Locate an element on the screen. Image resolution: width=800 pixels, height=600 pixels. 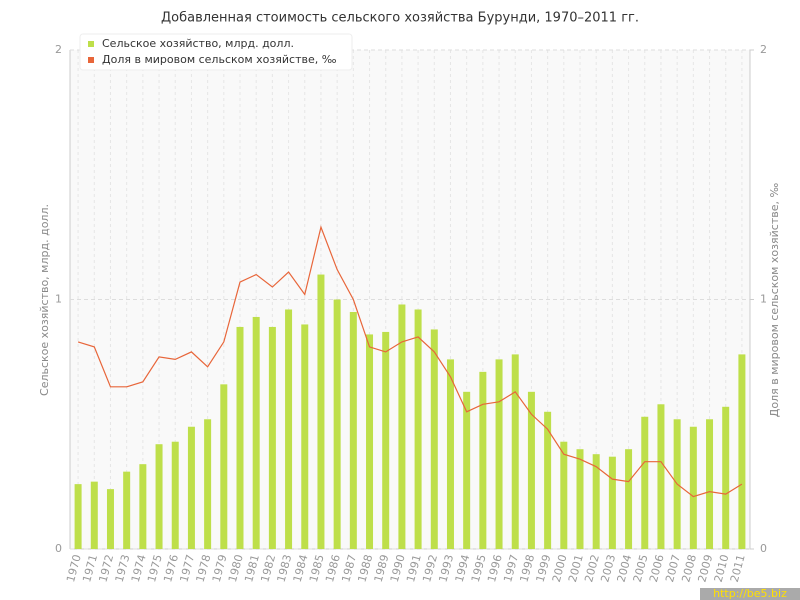
legend-label: Сельское хозяйство, млрд. долл. is located at coordinates (198, 43).